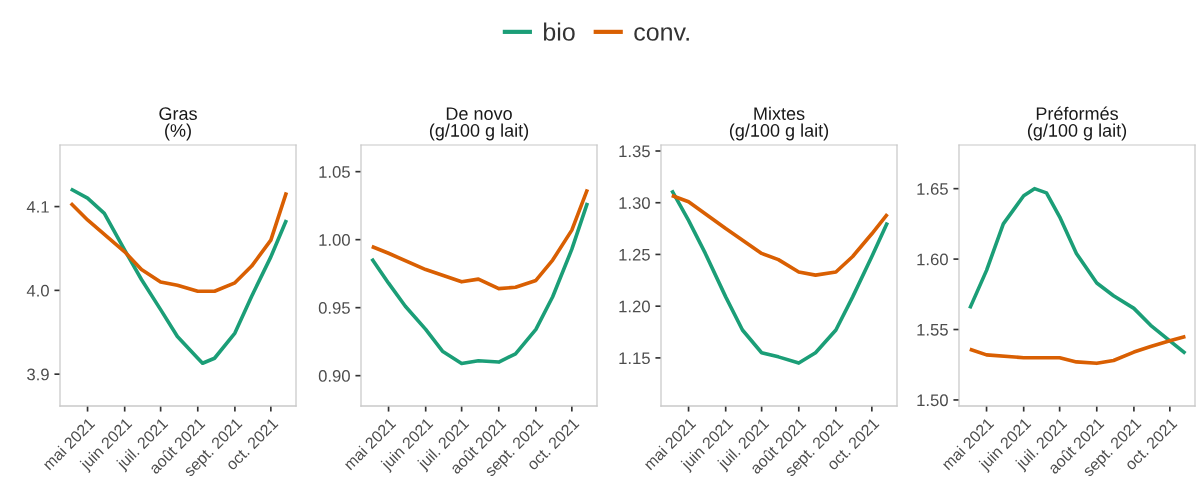 This screenshot has width=1196, height=500. I want to click on y-tick-label: 1.55, so click(932, 330).